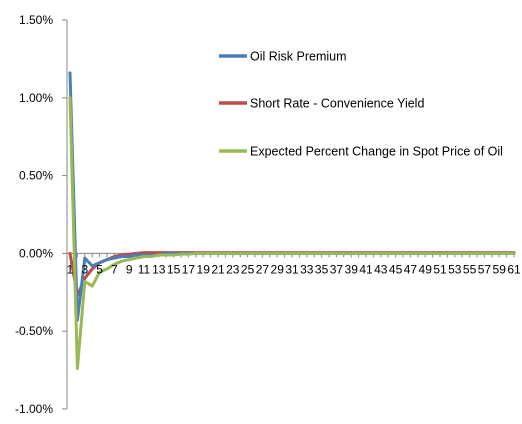  I want to click on x-tick-label: 31, so click(292, 269).